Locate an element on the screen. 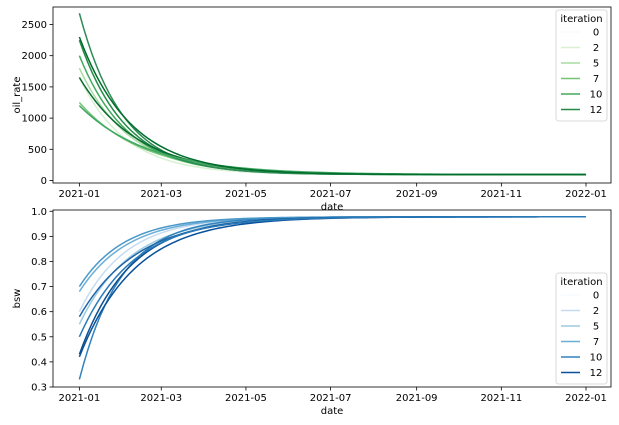  bsw-x-tick-label: 2022-01 is located at coordinates (586, 398).